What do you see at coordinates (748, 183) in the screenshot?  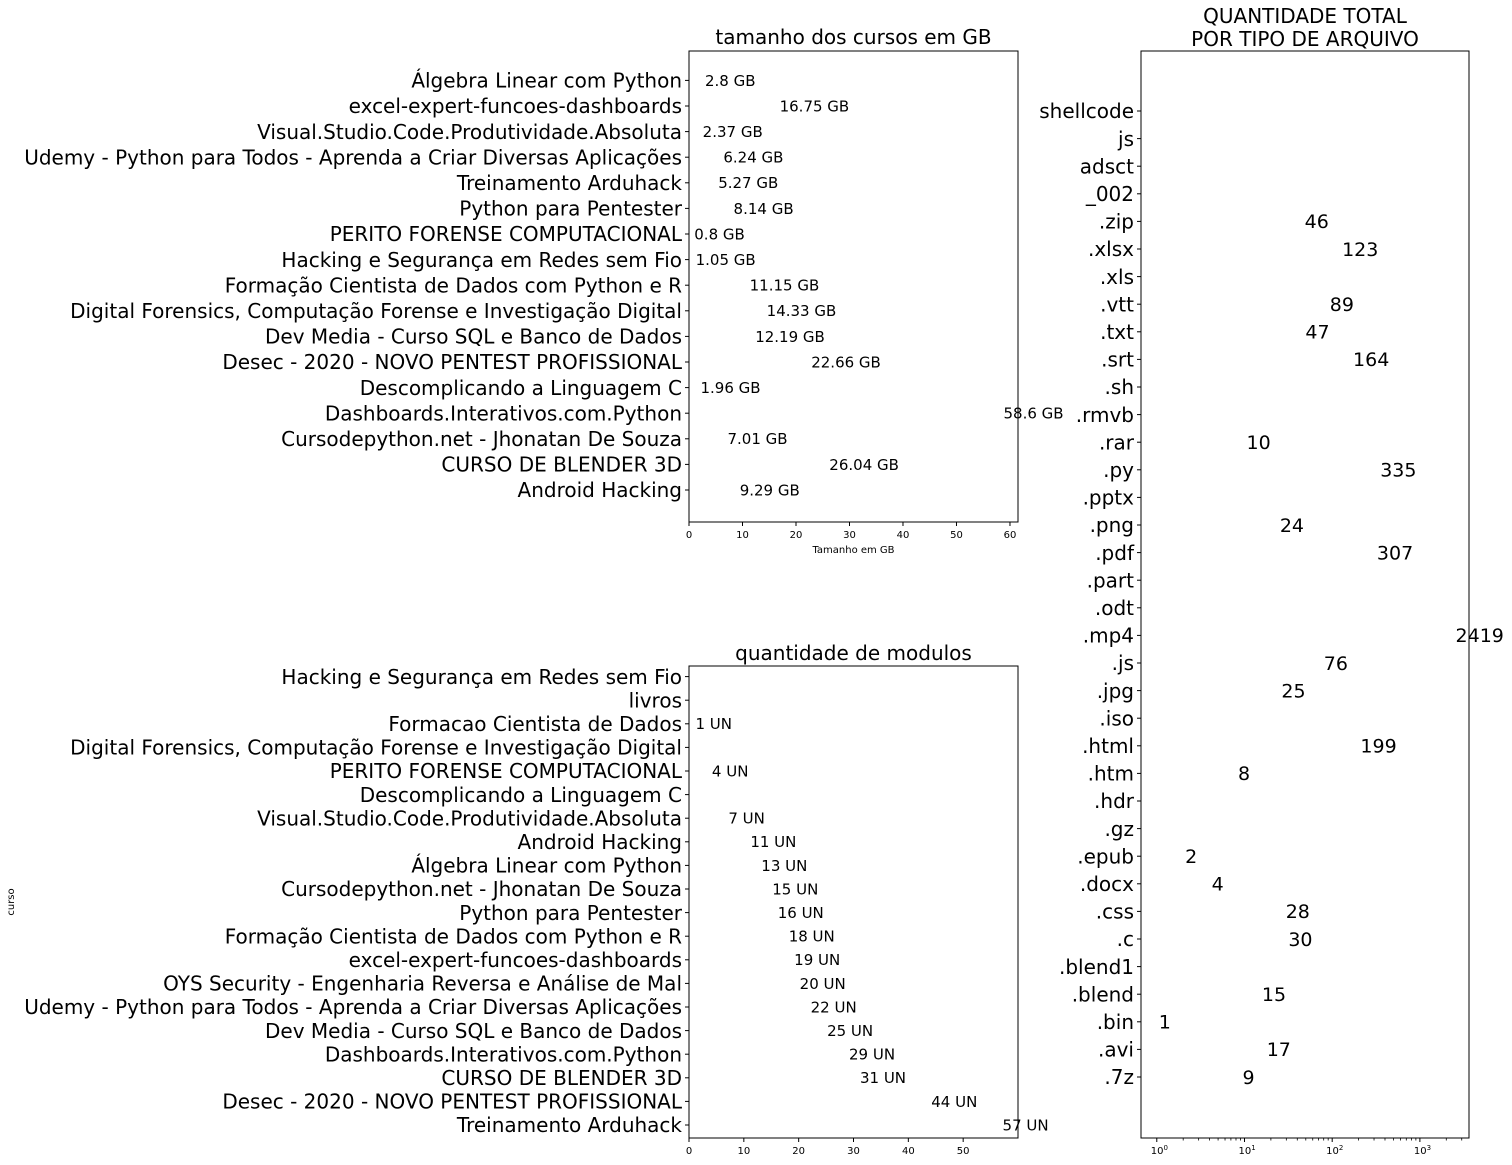 I see `data-label: 5.27 GB` at bounding box center [748, 183].